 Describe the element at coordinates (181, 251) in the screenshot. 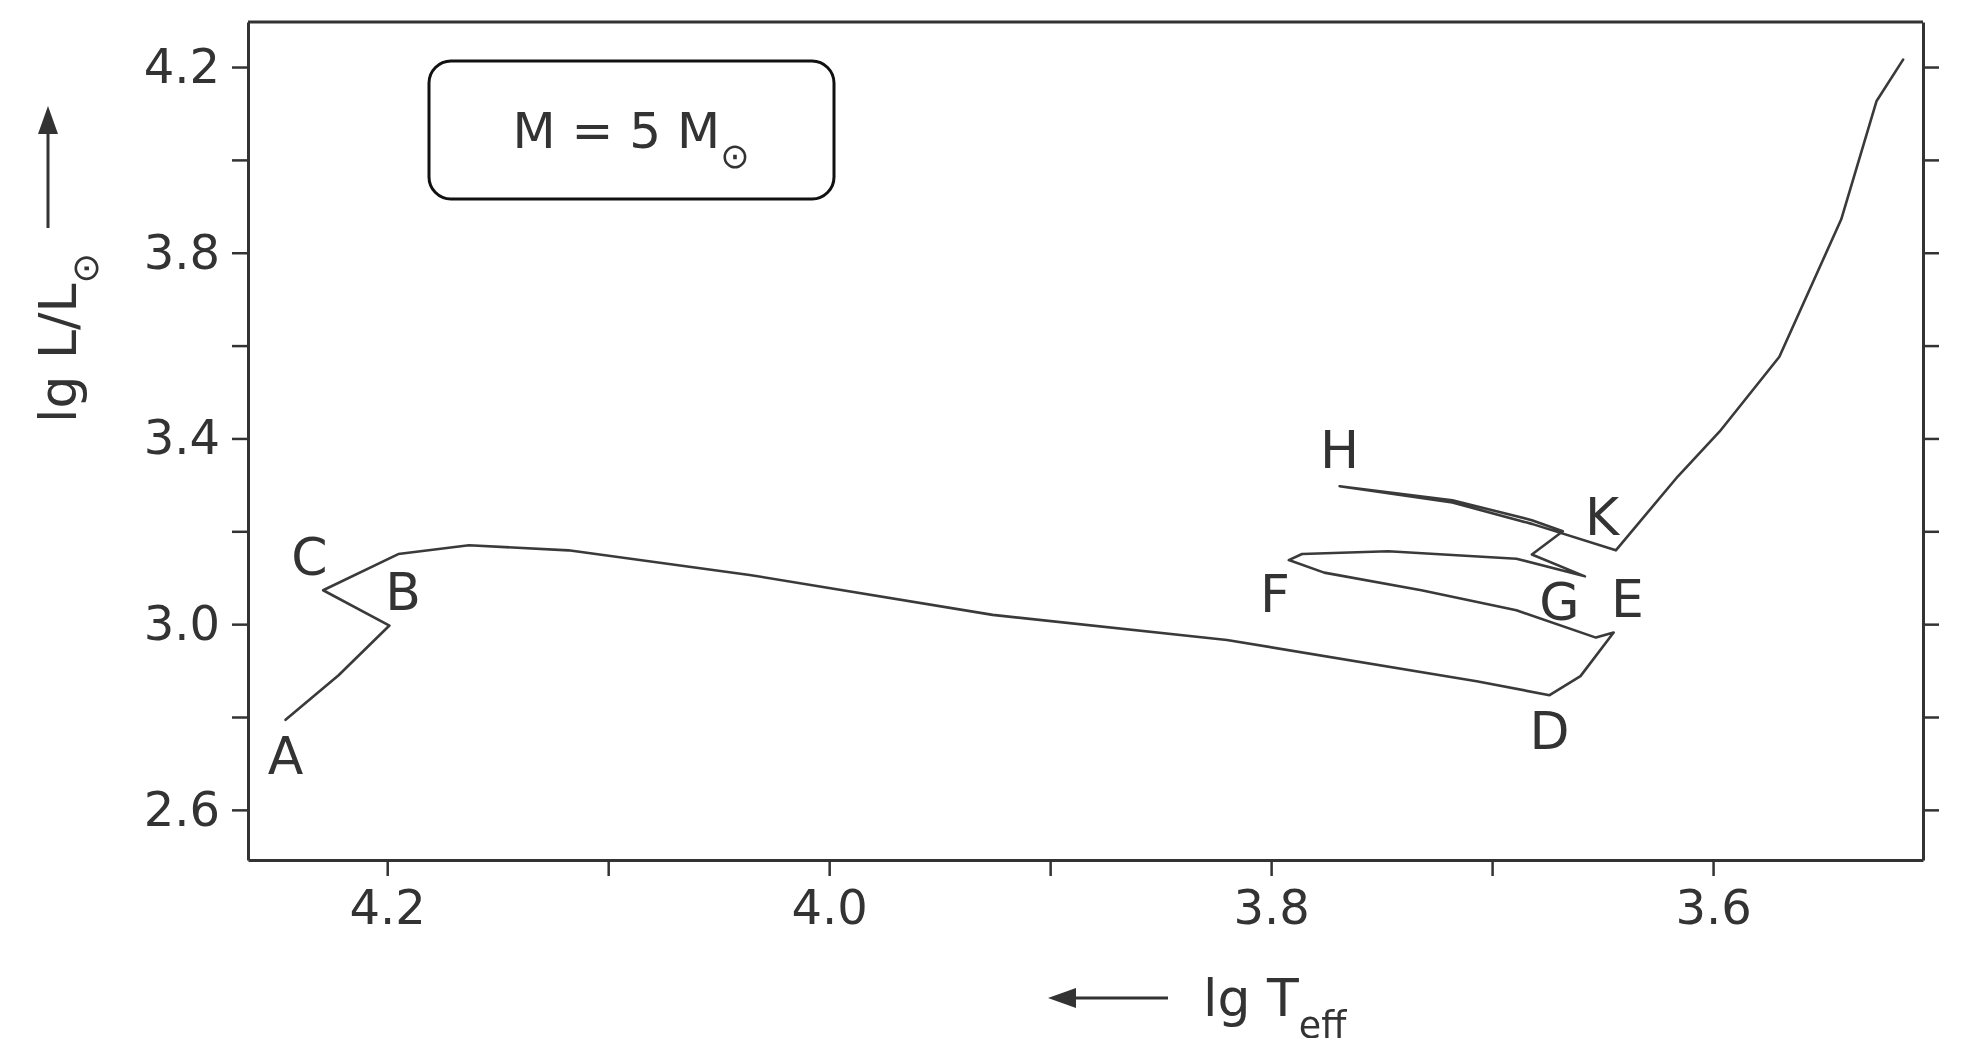

I see `y-tick-label: 3.8` at that location.